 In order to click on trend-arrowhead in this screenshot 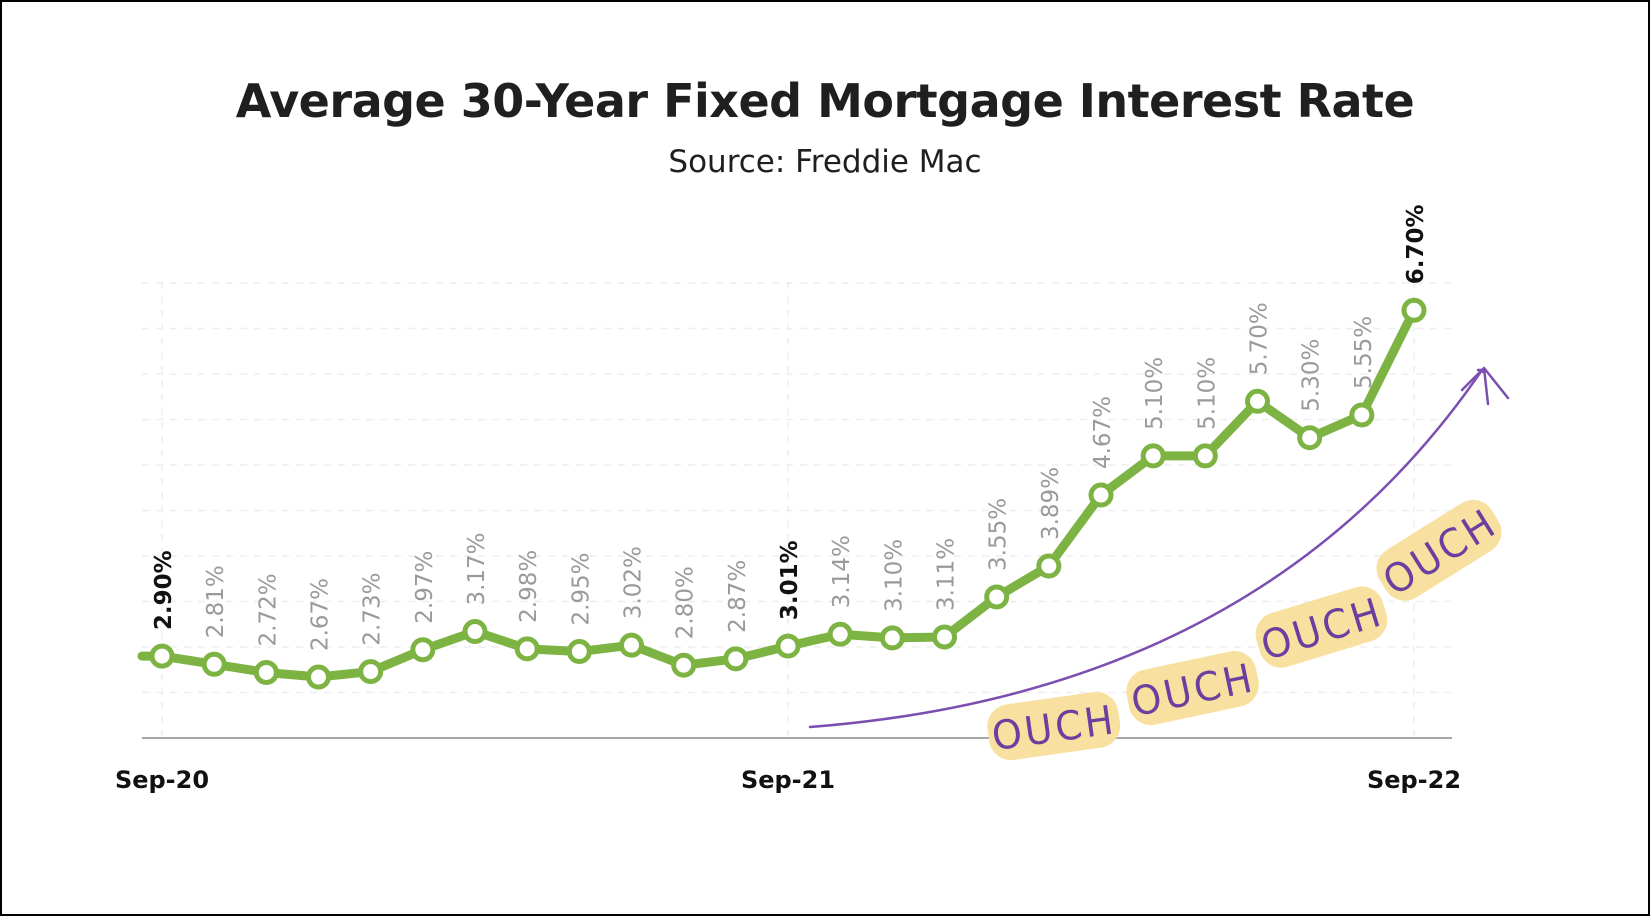, I will do `click(1485, 386)`.